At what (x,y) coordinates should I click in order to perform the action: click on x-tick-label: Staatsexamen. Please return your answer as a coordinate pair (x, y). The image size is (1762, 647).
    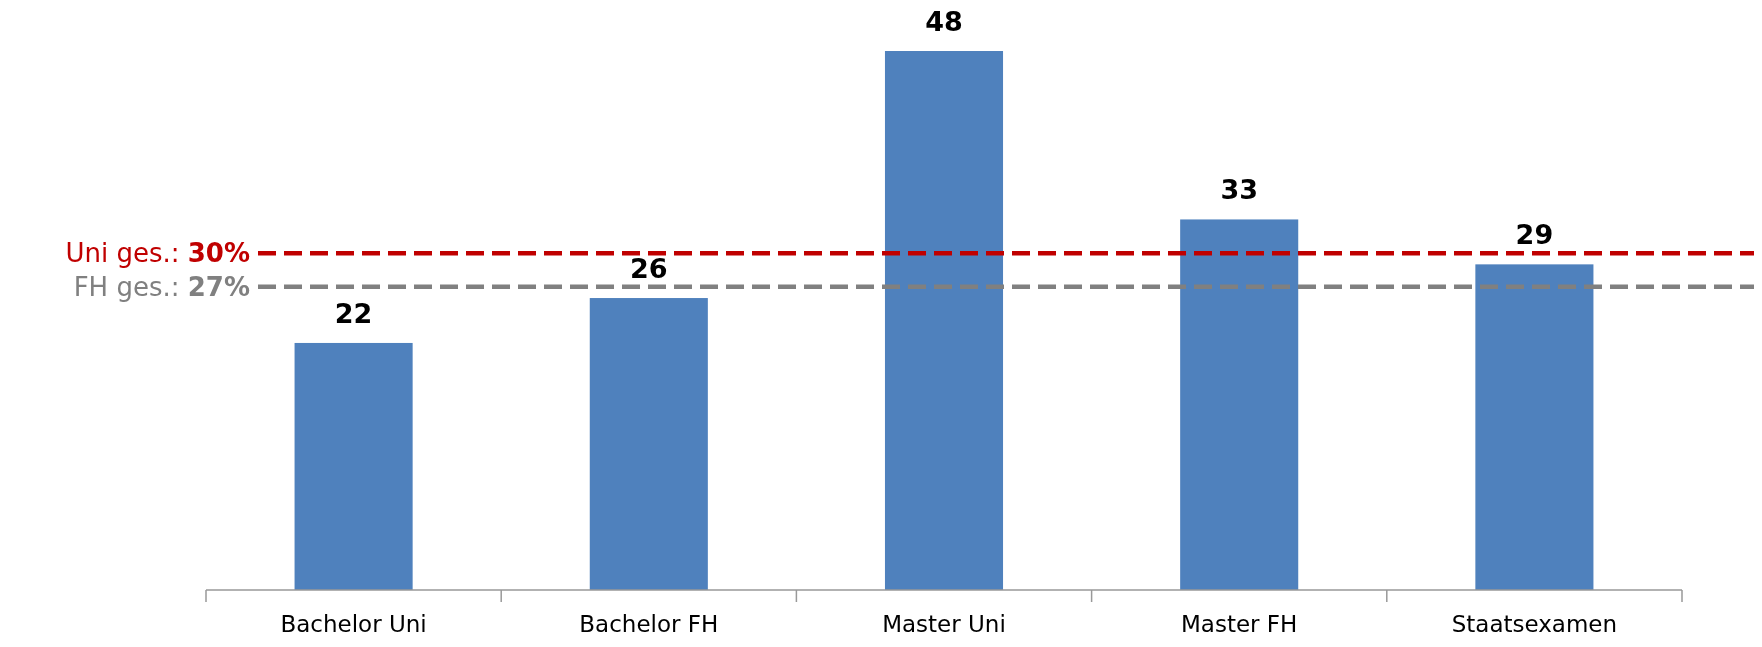
    Looking at the image, I should click on (1534, 624).